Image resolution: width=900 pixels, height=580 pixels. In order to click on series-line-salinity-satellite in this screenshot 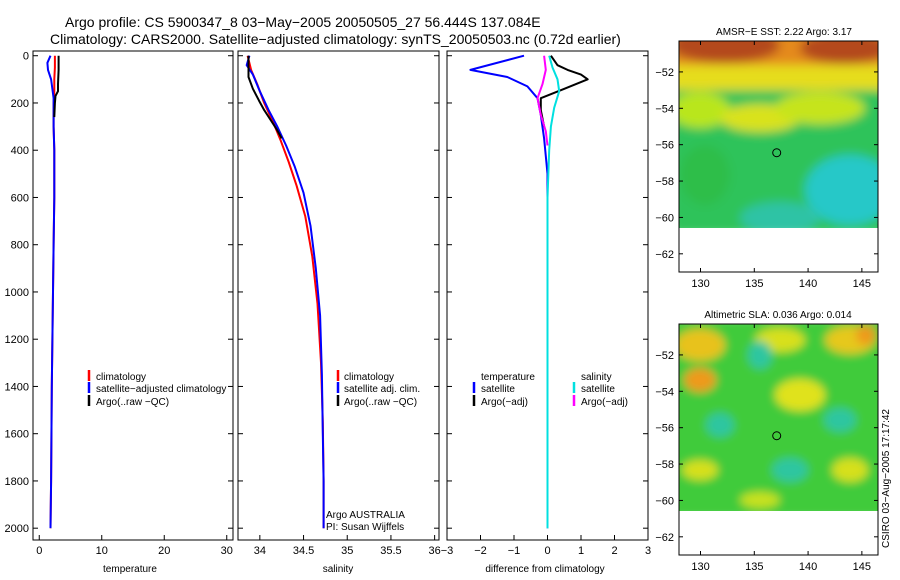, I will do `click(553, 292)`.